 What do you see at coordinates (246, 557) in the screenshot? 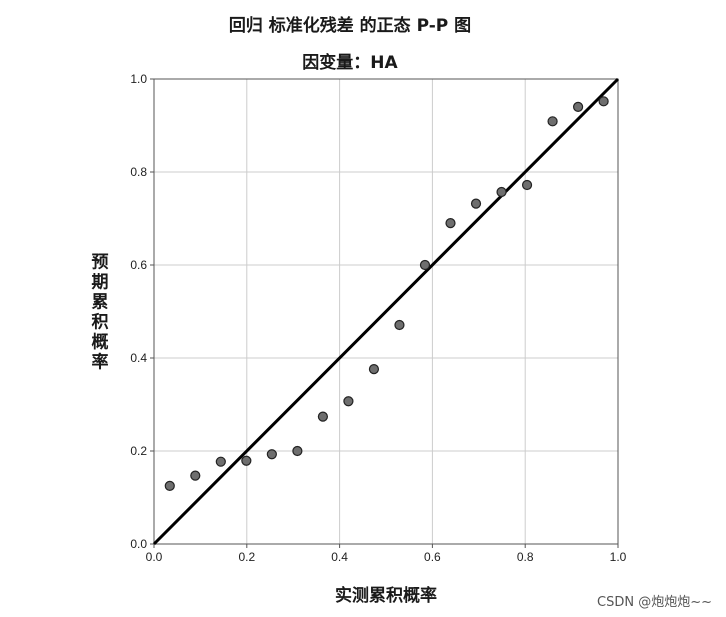
I see `x-tick-label: 0.2` at bounding box center [246, 557].